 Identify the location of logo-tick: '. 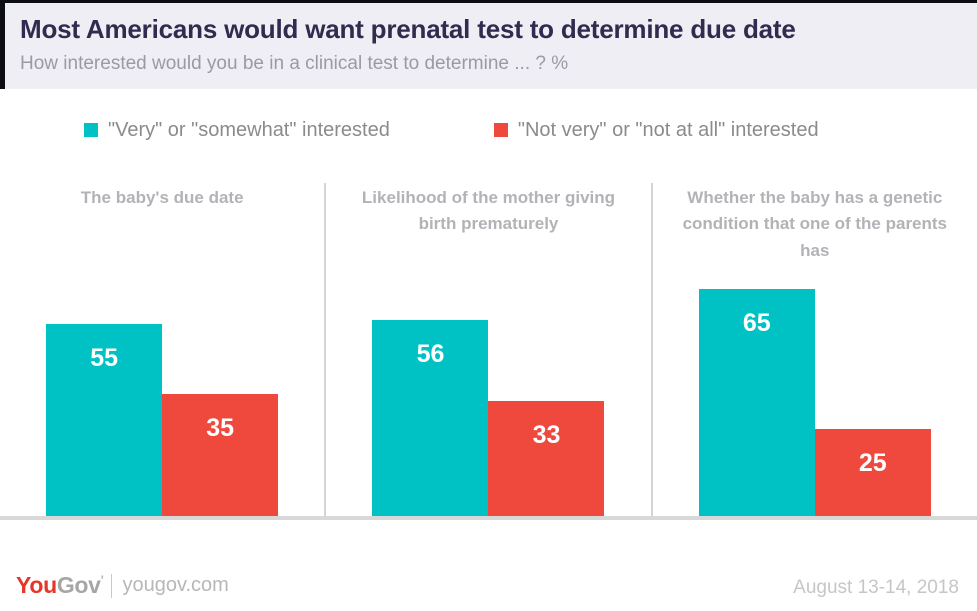
(102, 580).